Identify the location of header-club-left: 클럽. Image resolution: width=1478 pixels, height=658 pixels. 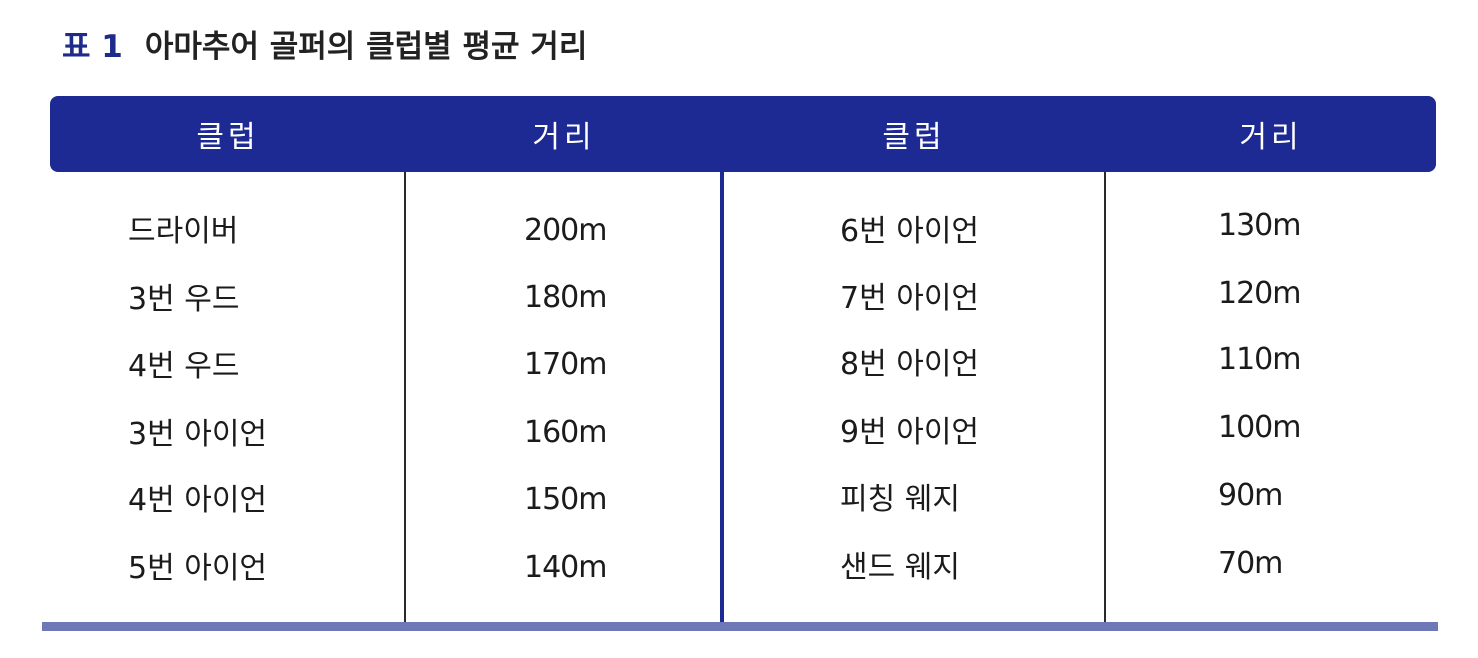
(228, 137).